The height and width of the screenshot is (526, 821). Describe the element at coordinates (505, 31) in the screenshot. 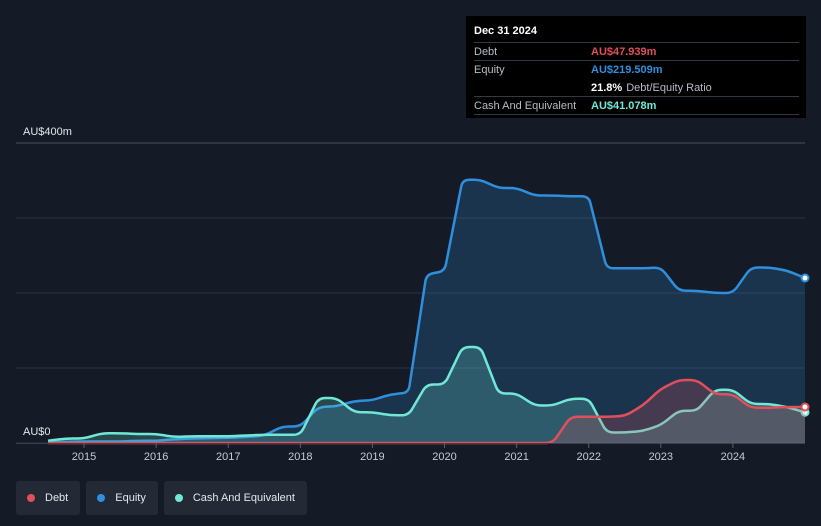

I see `tooltip-date: Dec 31 2024` at that location.